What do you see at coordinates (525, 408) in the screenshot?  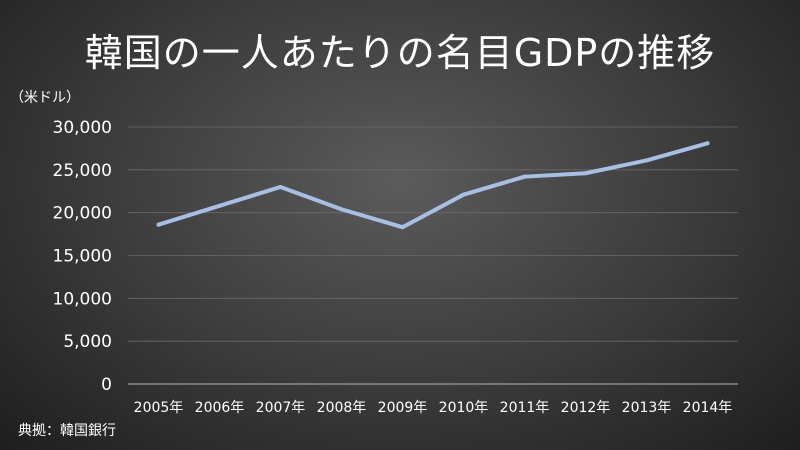 I see `x-tick-label: 2011年` at bounding box center [525, 408].